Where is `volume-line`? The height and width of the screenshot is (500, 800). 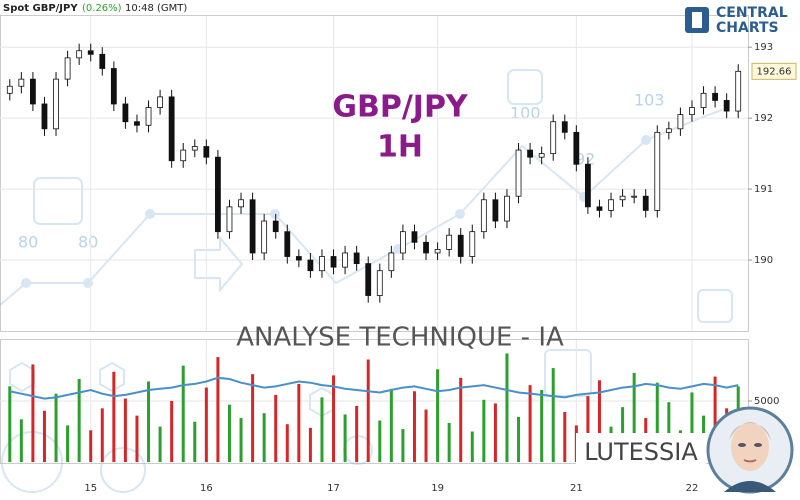 volume-line is located at coordinates (374, 388).